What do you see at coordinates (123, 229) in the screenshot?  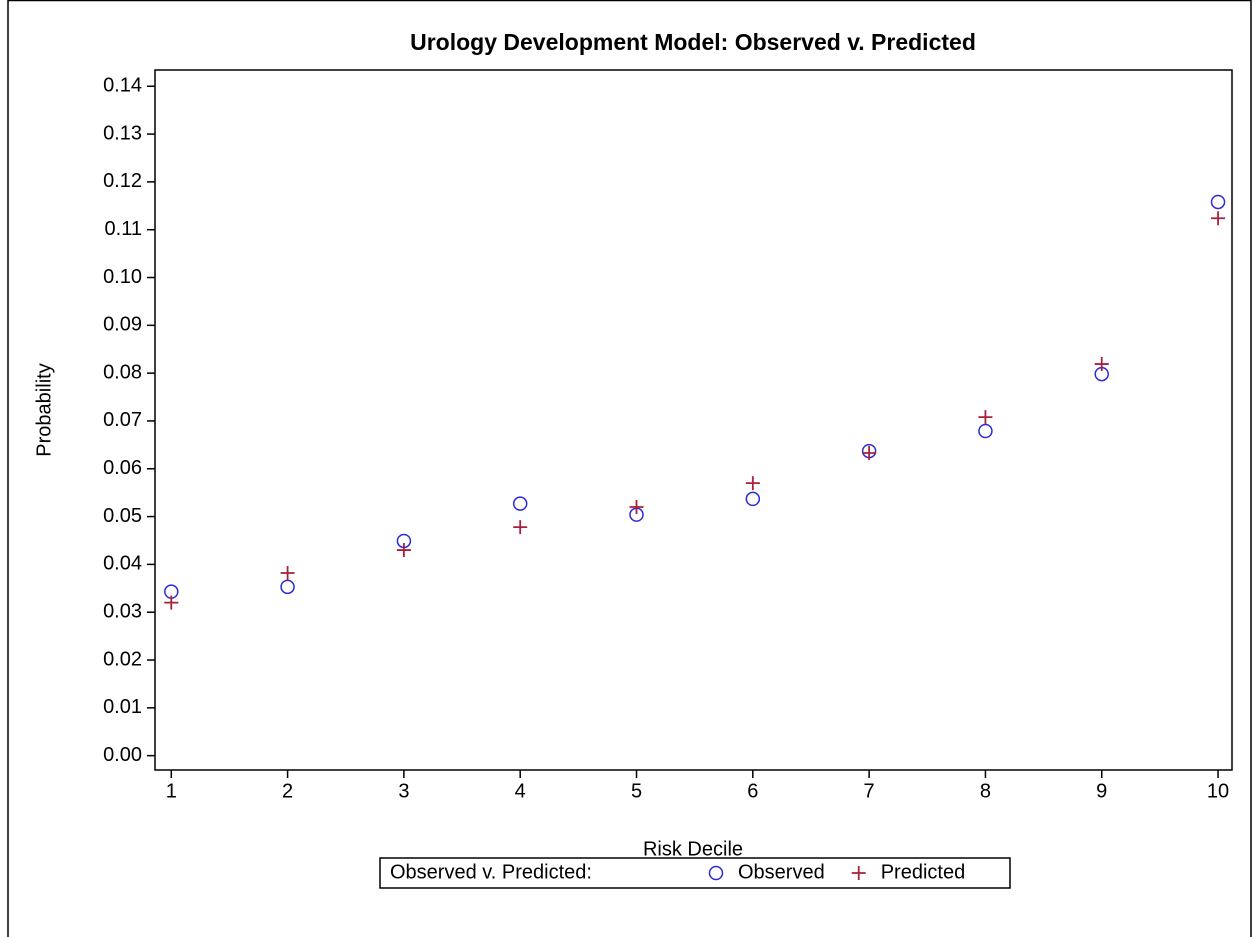 I see `y-tick-label: 0.11` at bounding box center [123, 229].